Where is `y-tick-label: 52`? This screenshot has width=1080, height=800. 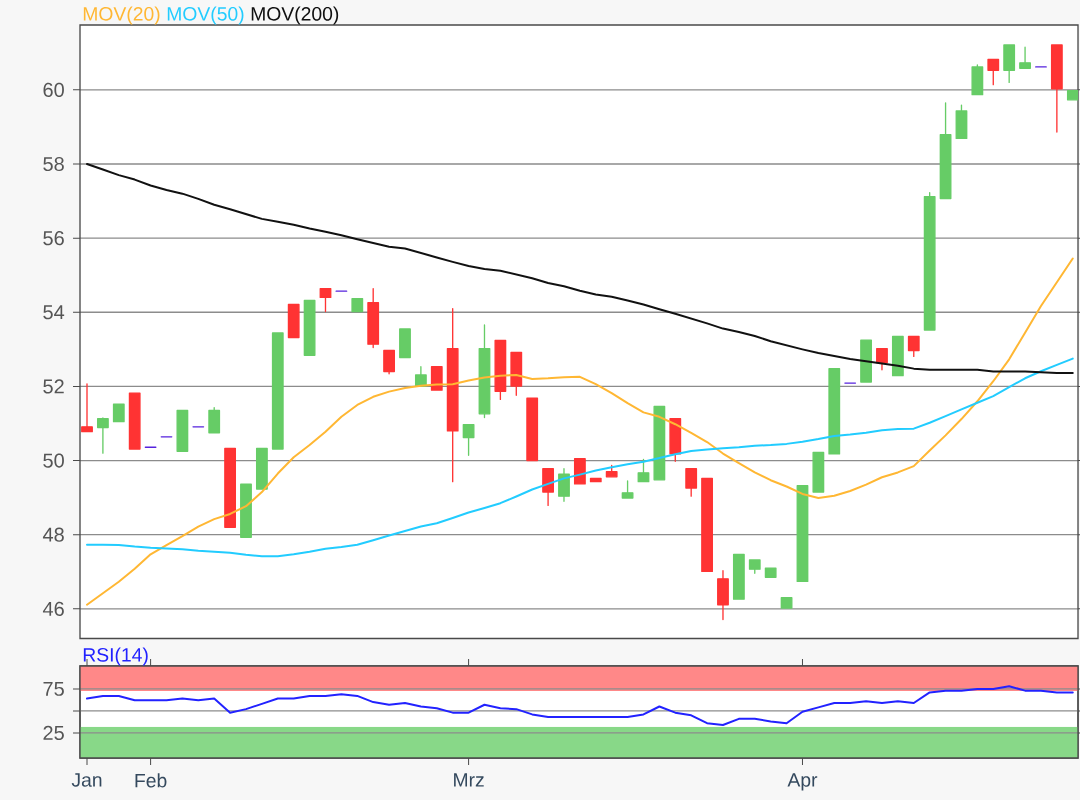 y-tick-label: 52 is located at coordinates (53, 386).